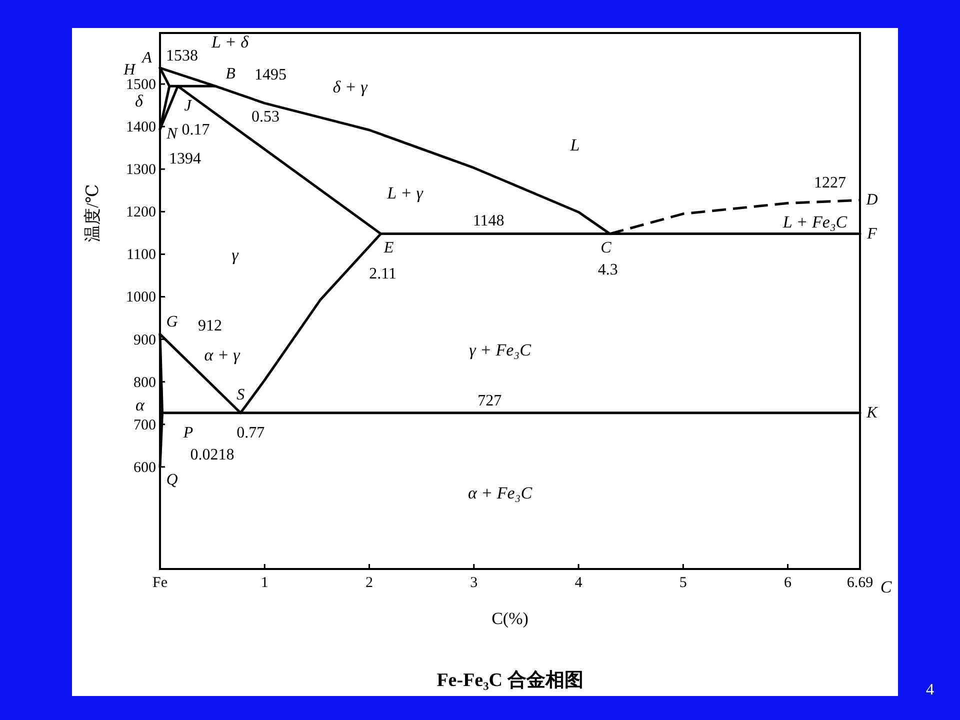  I want to click on annotation: 0.77, so click(250, 433).